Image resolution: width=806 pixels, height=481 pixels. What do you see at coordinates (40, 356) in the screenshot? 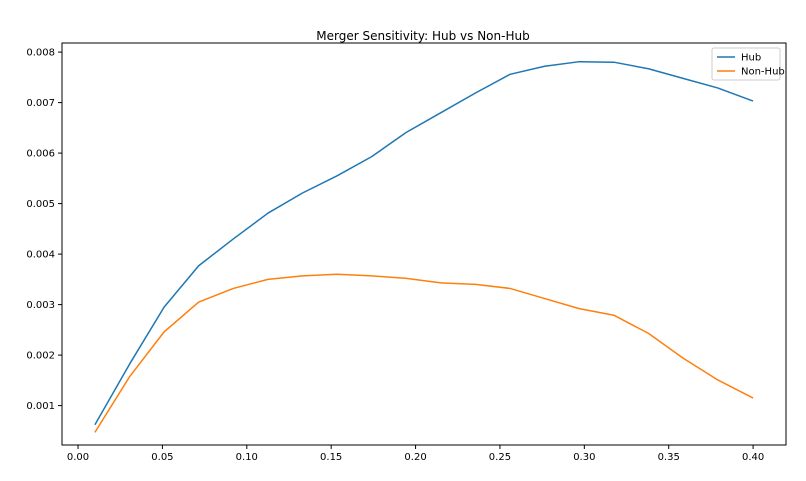
I see `y-tick-label: 0.002` at bounding box center [40, 356].